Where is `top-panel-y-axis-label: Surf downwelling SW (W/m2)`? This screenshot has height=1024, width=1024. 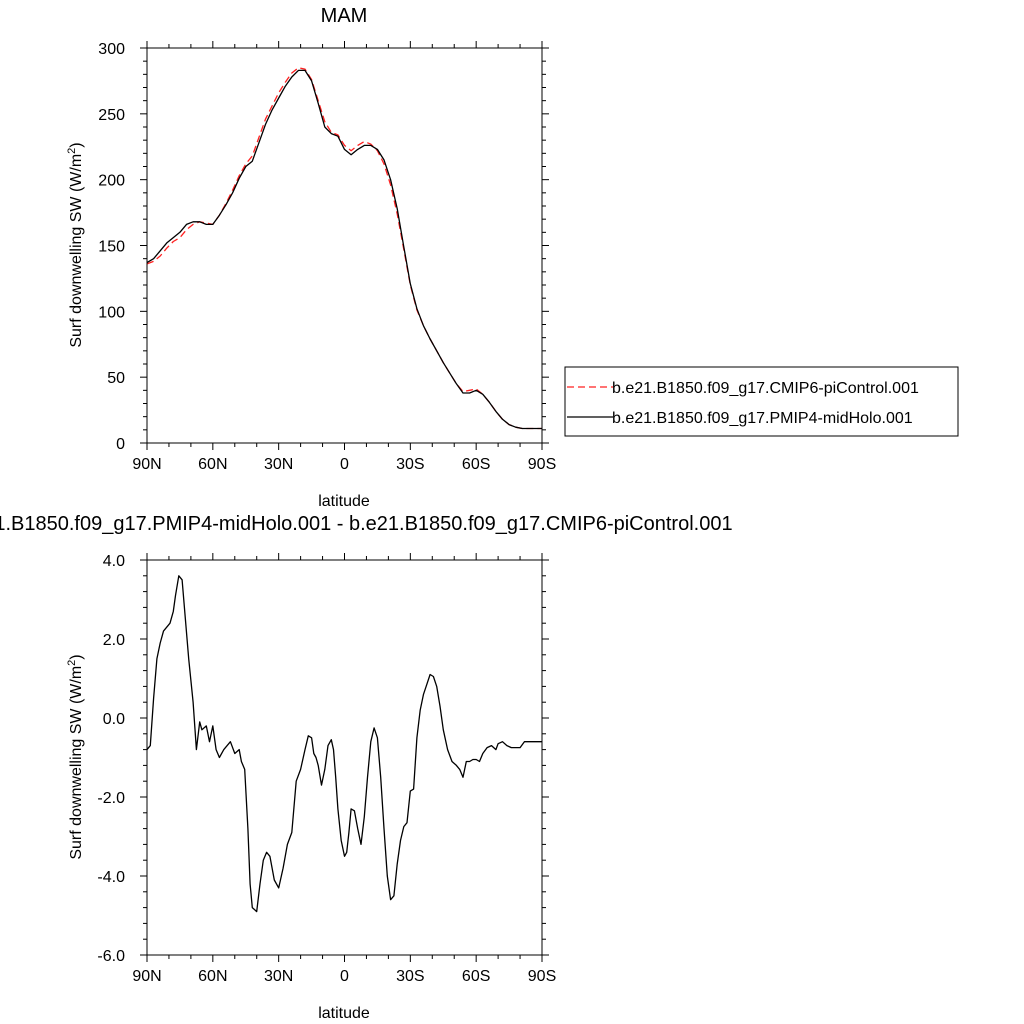
top-panel-y-axis-label: Surf downwelling SW (W/m2) is located at coordinates (75, 244).